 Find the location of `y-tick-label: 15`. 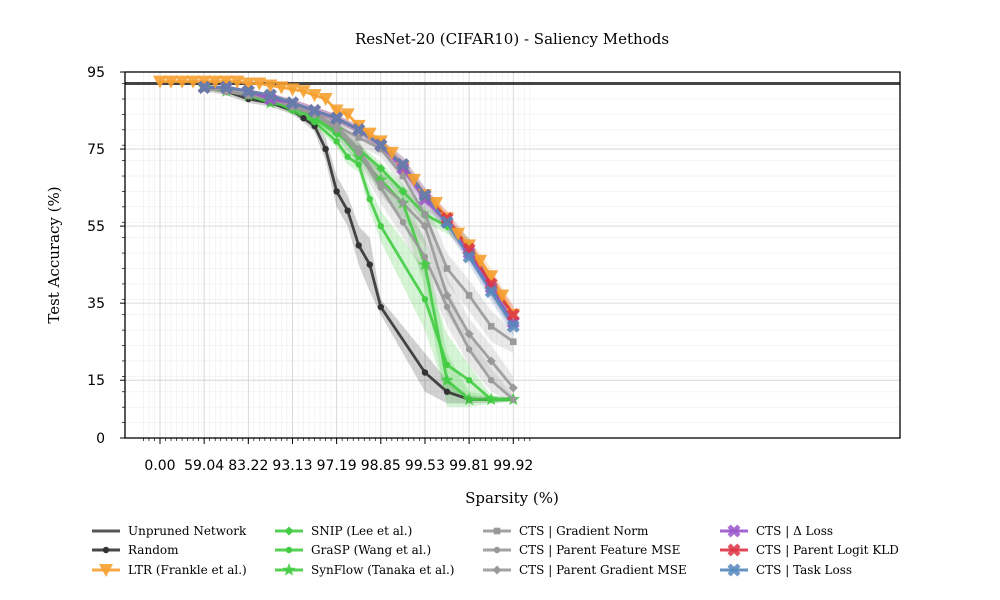

y-tick-label: 15 is located at coordinates (96, 381).